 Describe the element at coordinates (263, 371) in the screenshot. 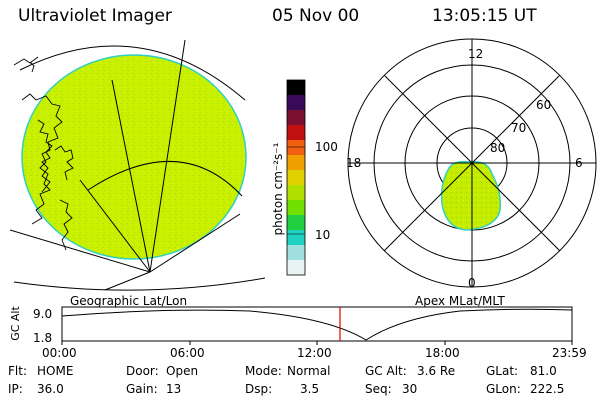

I see `mode-label: Mode:` at that location.